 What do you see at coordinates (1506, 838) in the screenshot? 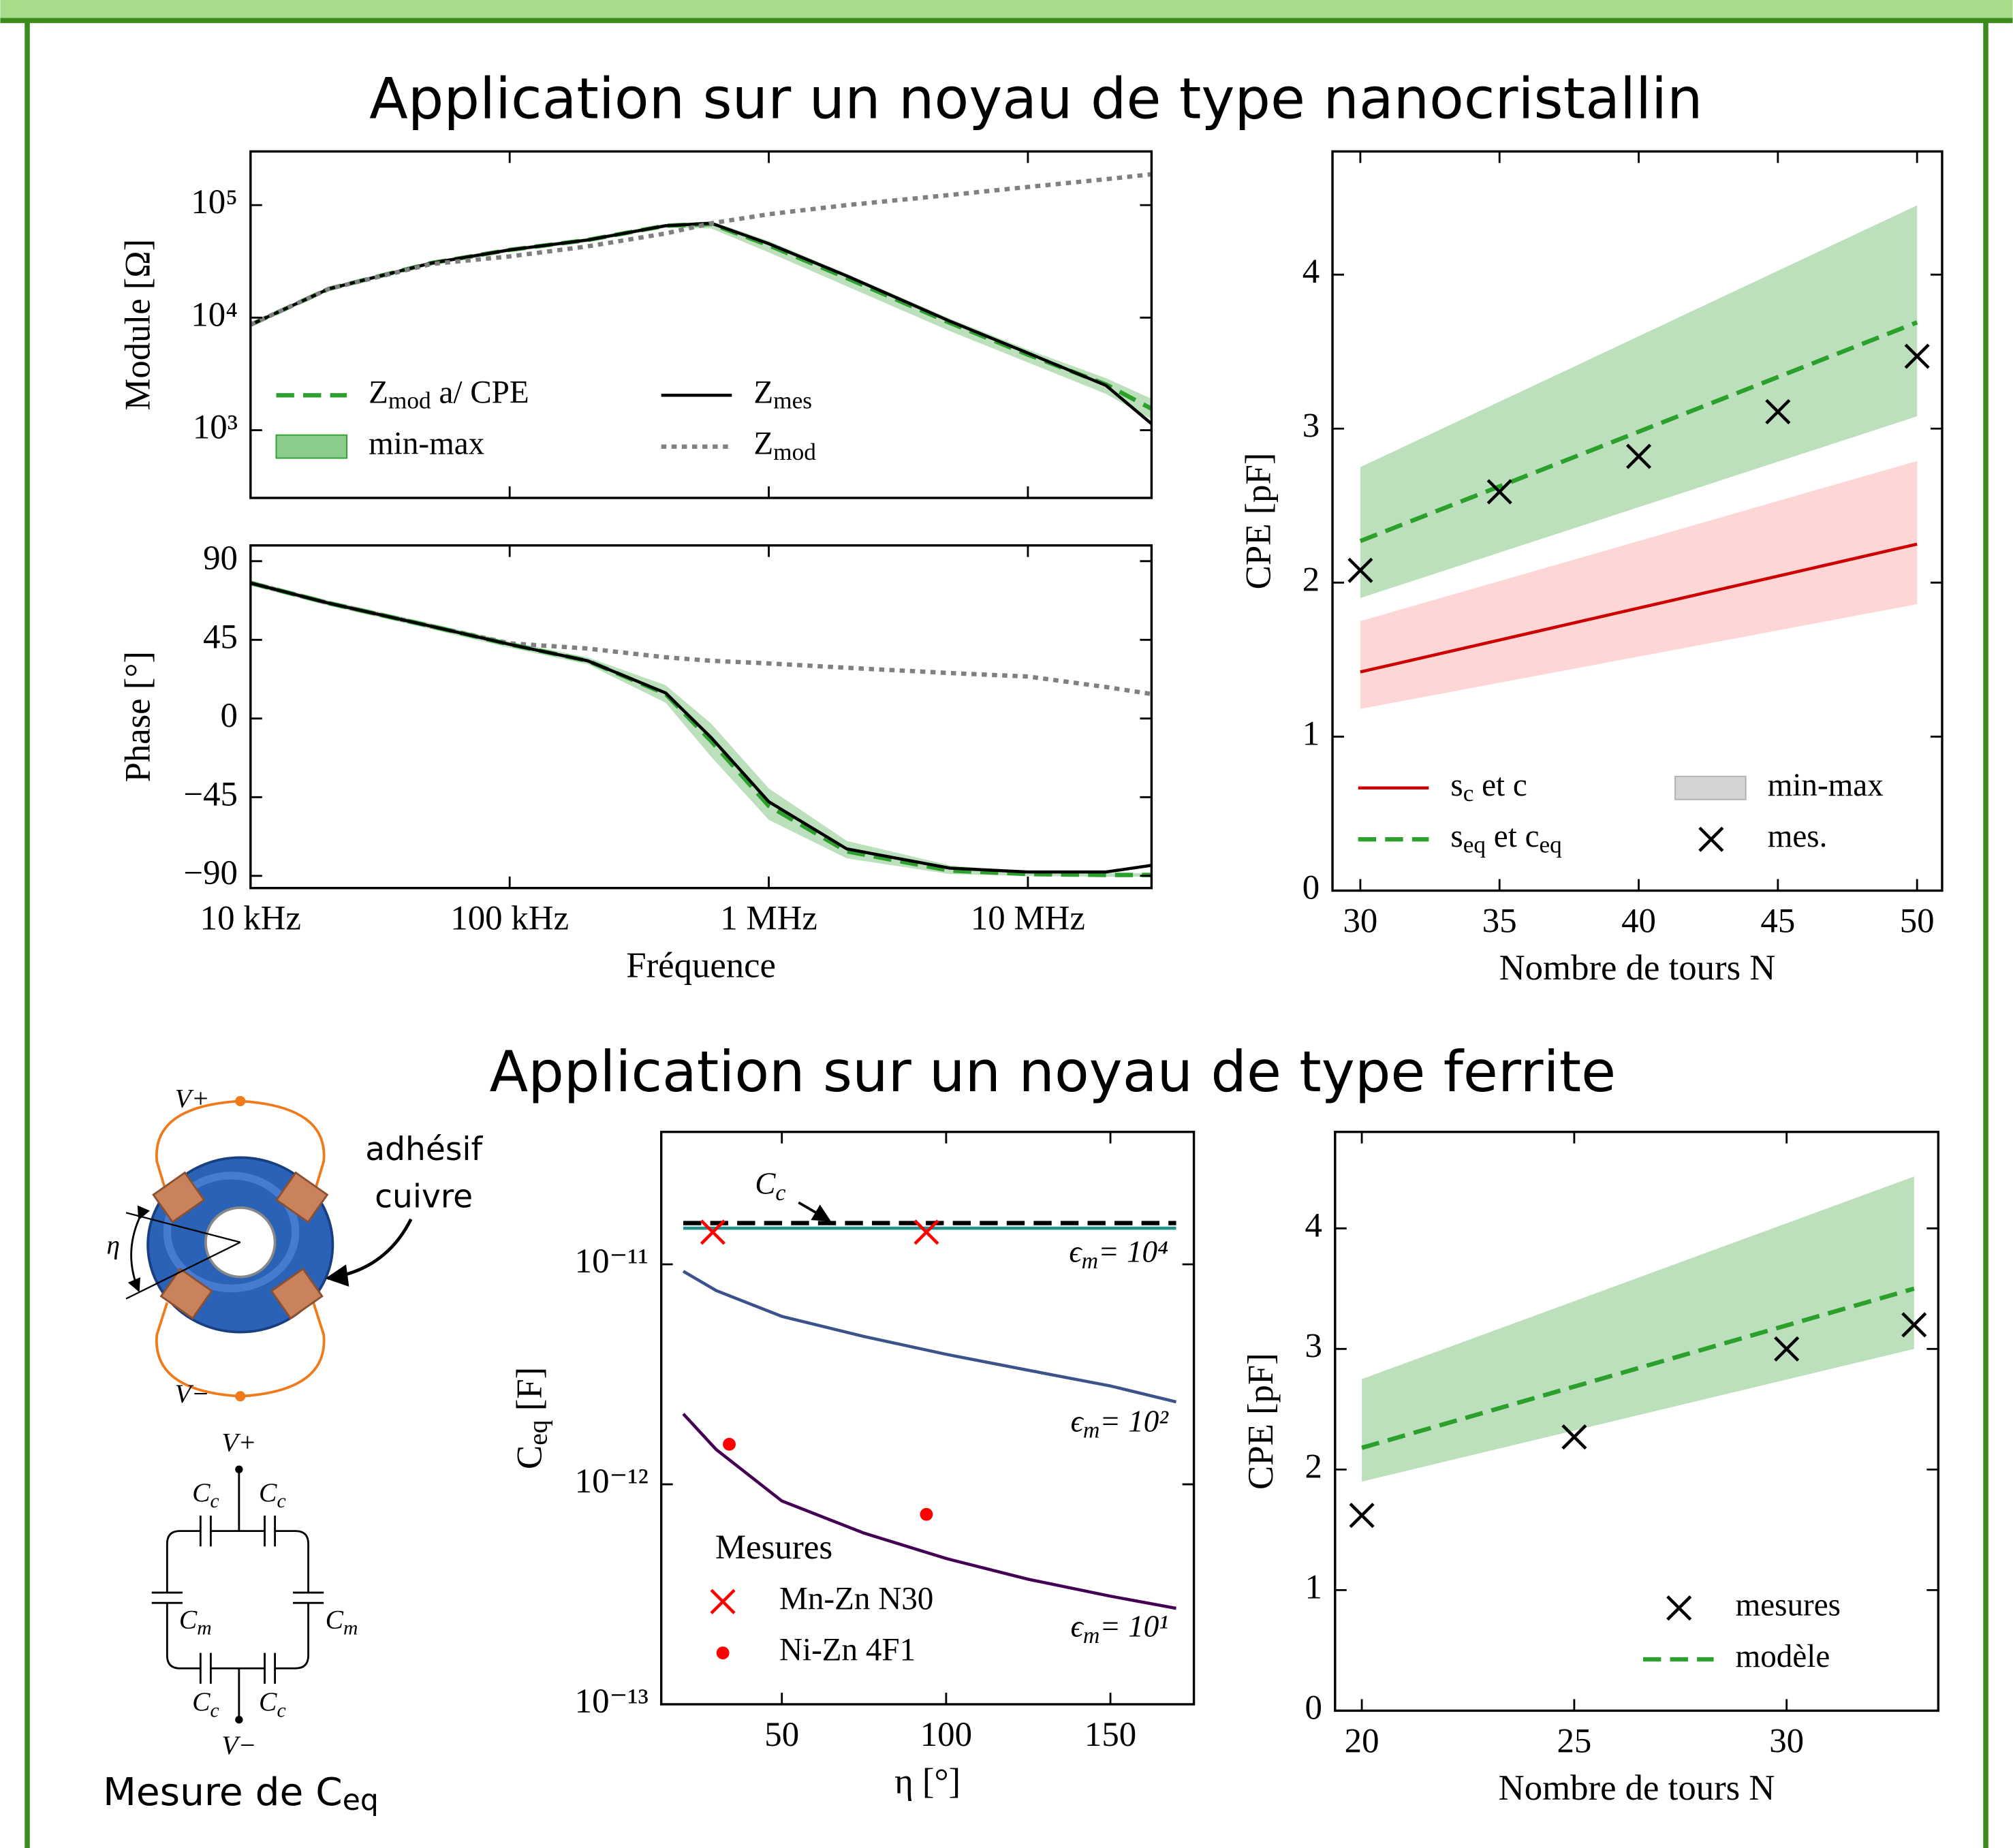
I see `legend-label: seq et ceq` at bounding box center [1506, 838].